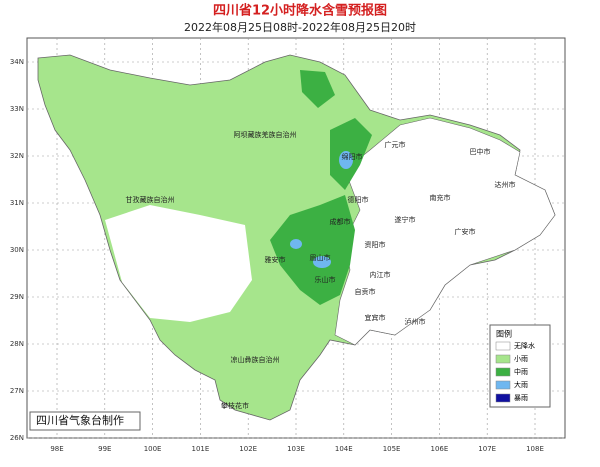 This screenshot has width=600, height=467. What do you see at coordinates (524, 345) in the screenshot?
I see `legend-label: 无降水` at bounding box center [524, 345].